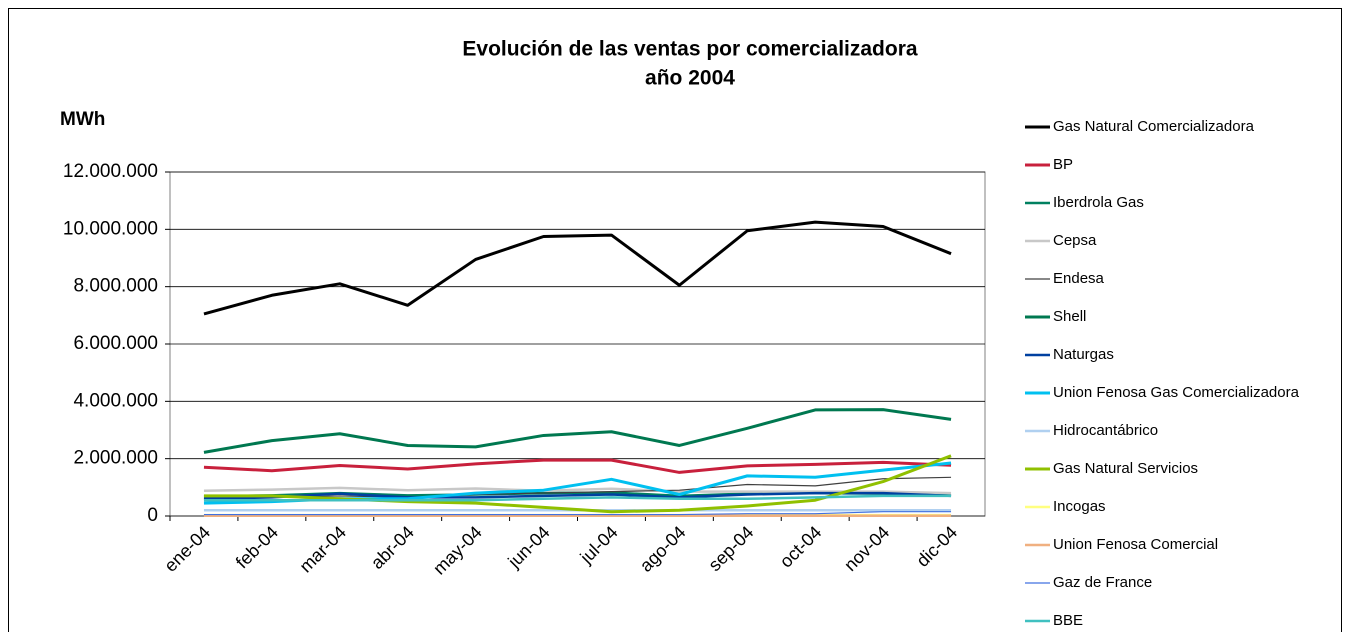 The image size is (1351, 632). Describe the element at coordinates (110, 171) in the screenshot. I see `y-tick-label: 12.000.000` at that location.